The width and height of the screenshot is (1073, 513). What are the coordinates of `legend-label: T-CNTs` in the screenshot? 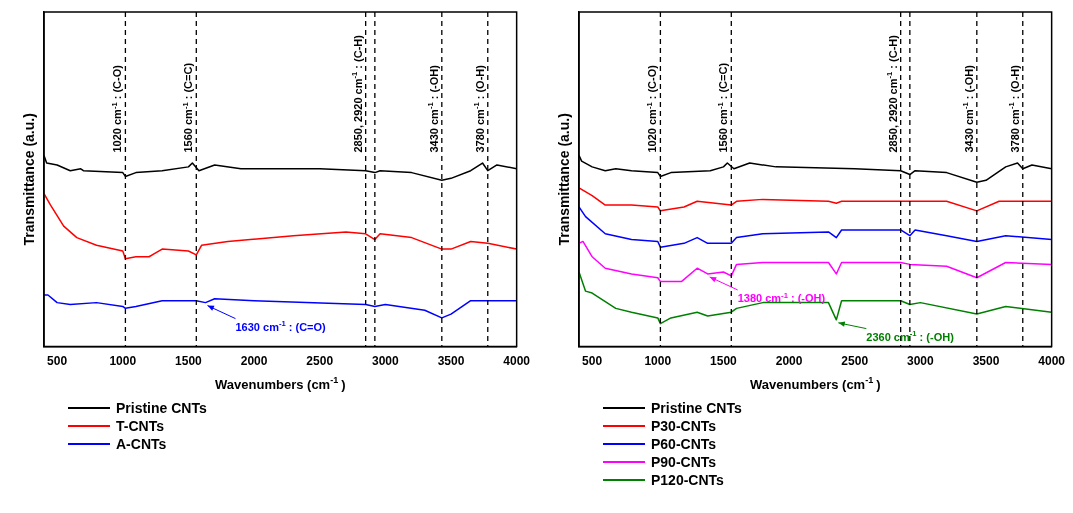 It's located at (140, 426).